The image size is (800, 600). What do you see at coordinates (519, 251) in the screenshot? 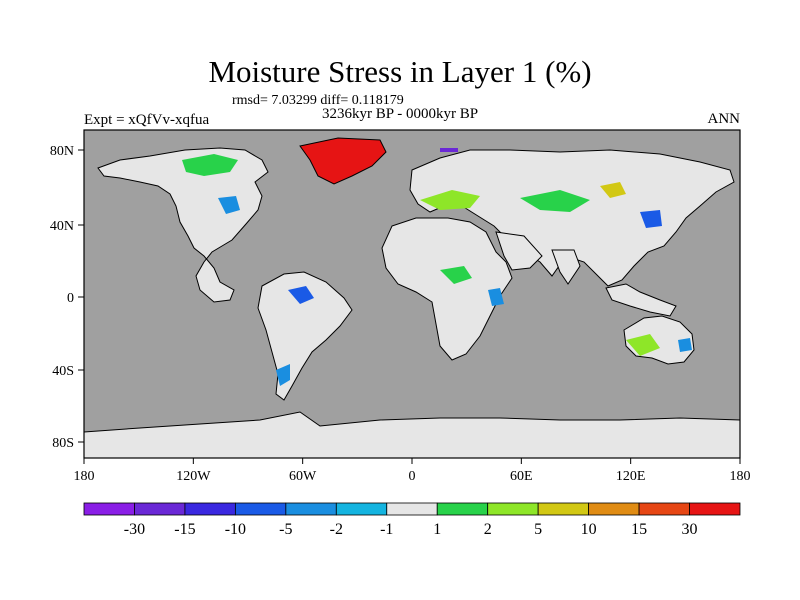
I see `arabian-peninsula` at bounding box center [519, 251].